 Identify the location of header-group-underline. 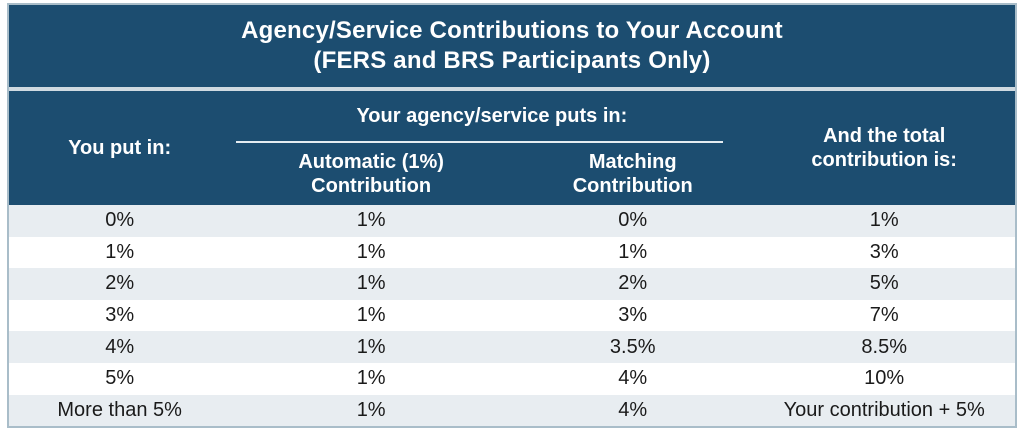
(480, 142).